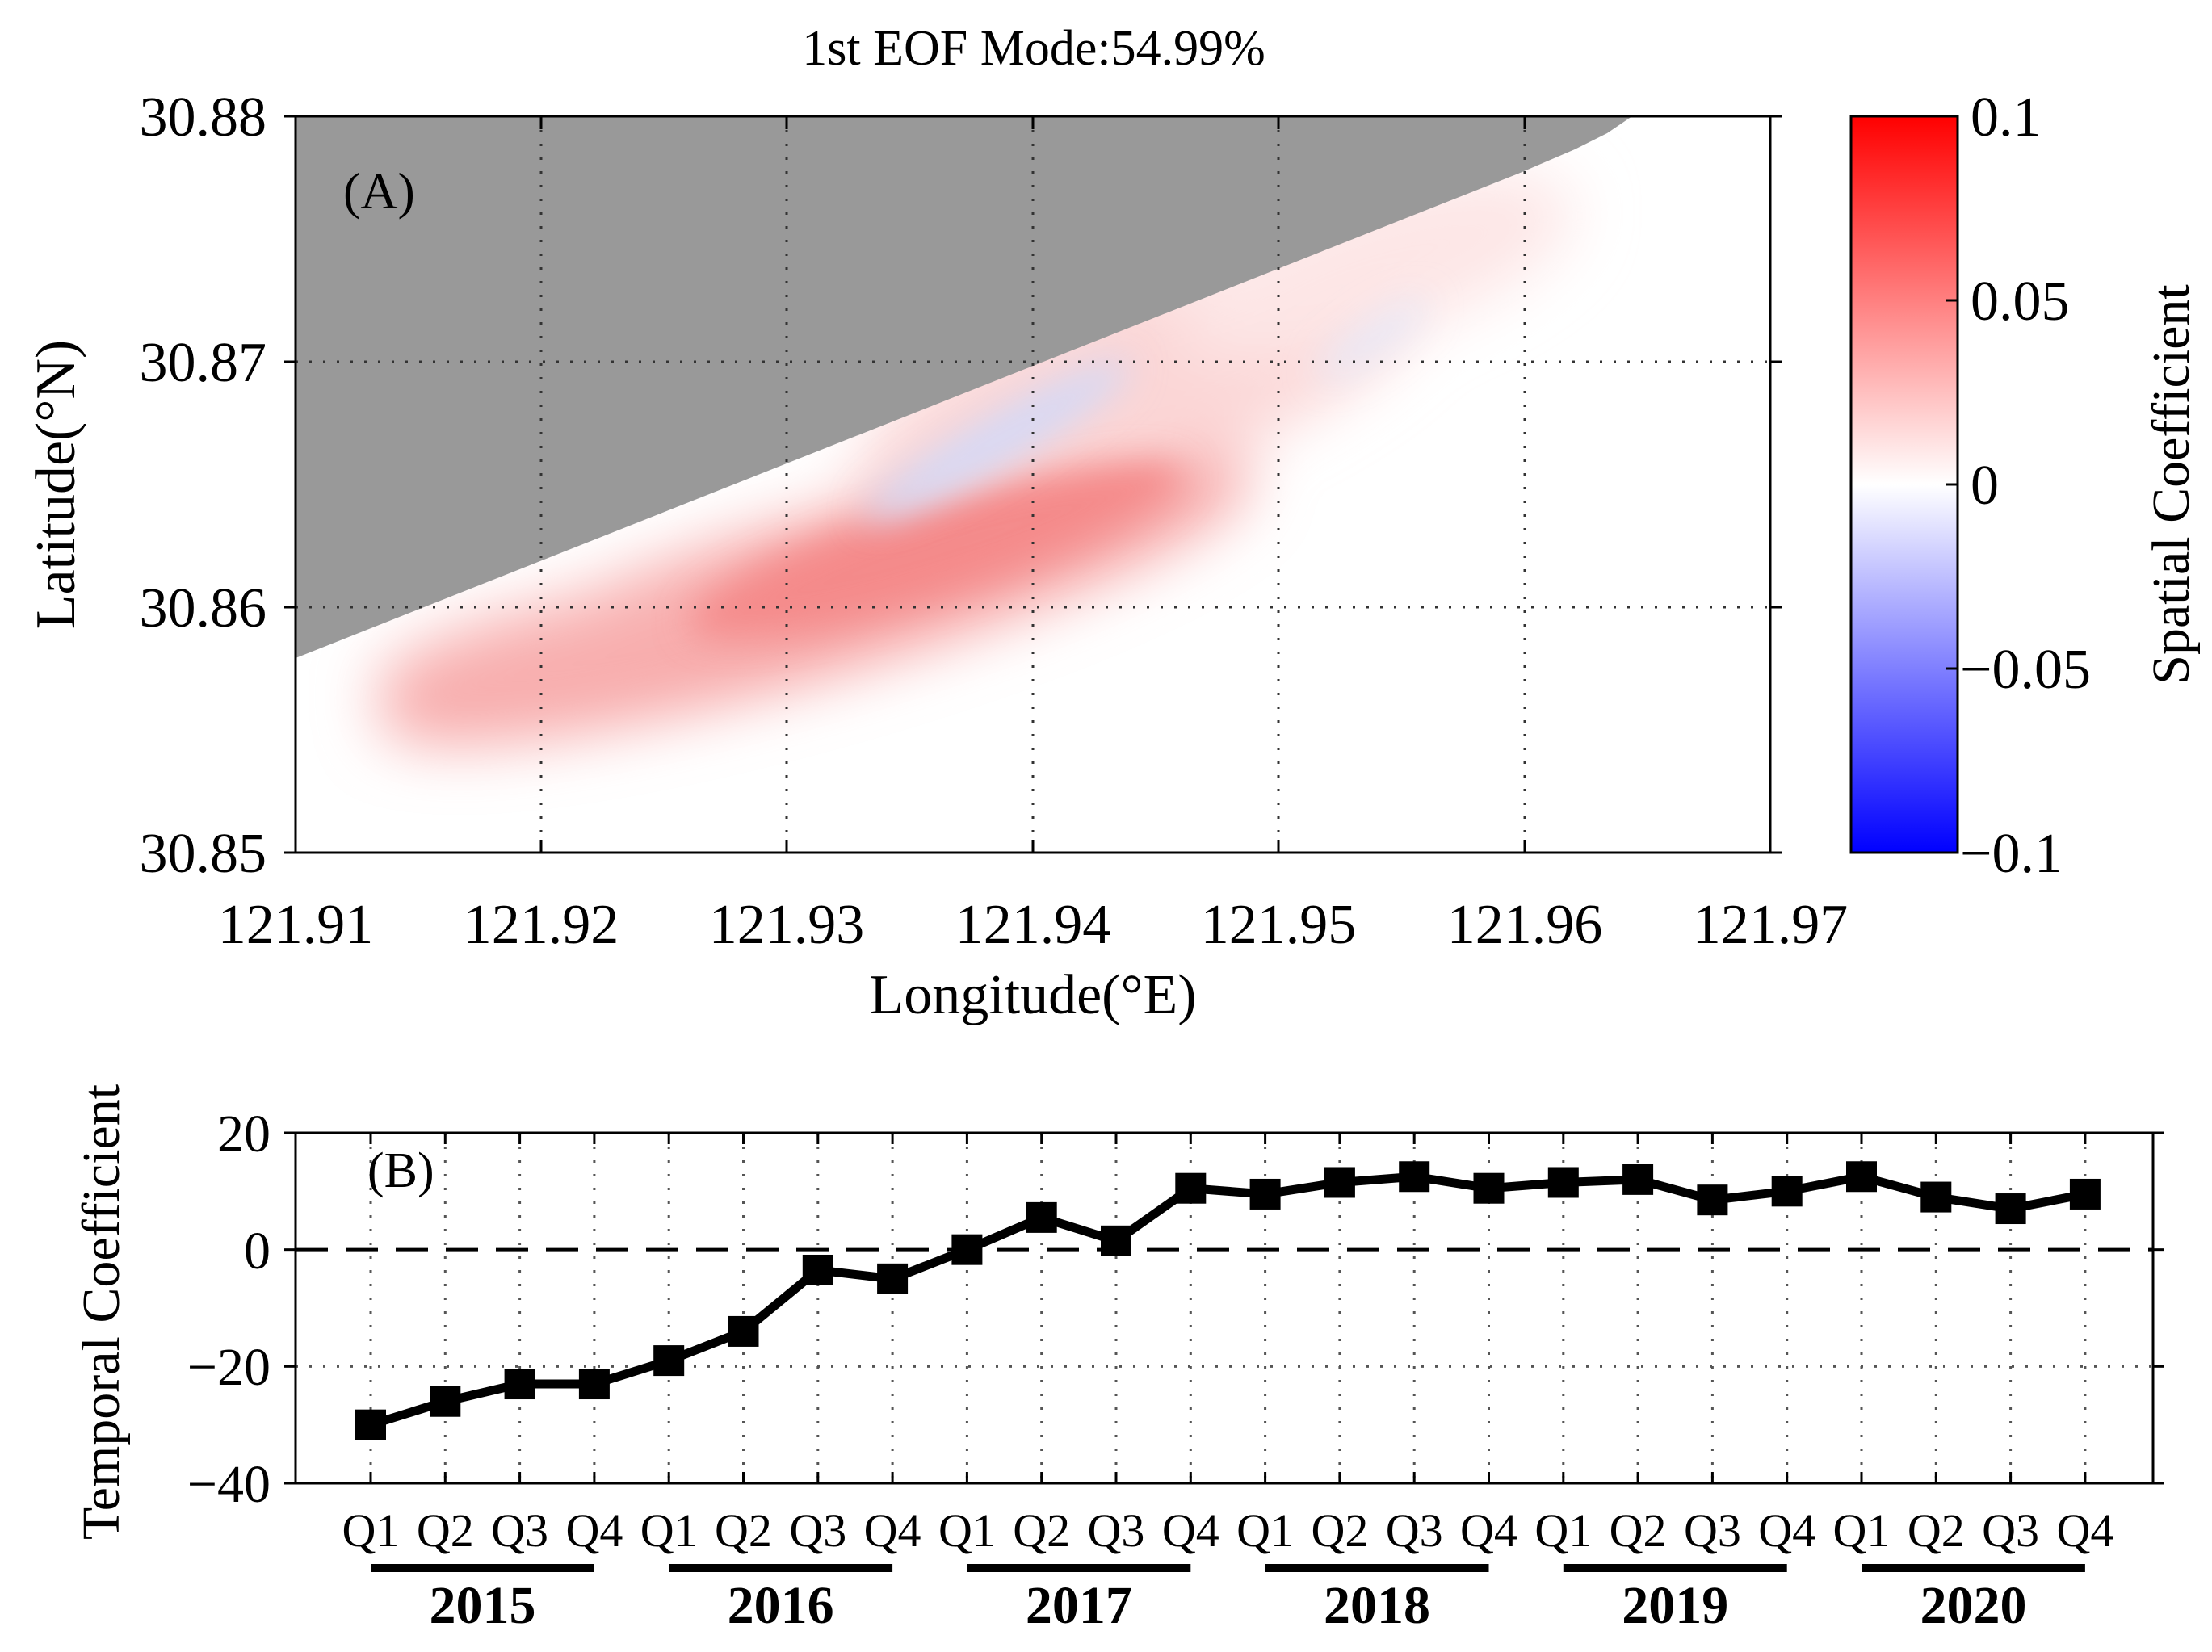 This screenshot has width=2212, height=1652. I want to click on year-label: 2016, so click(781, 1605).